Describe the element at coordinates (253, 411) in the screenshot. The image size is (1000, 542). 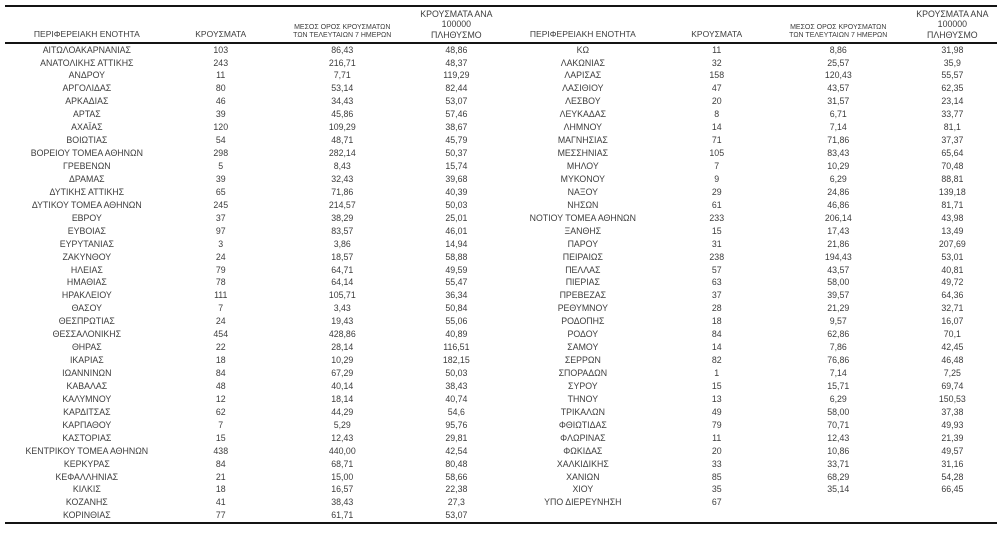
I see `table-row: ΚΑΡΔΙΤΣΑΣ 62 44,29 54,6` at that location.